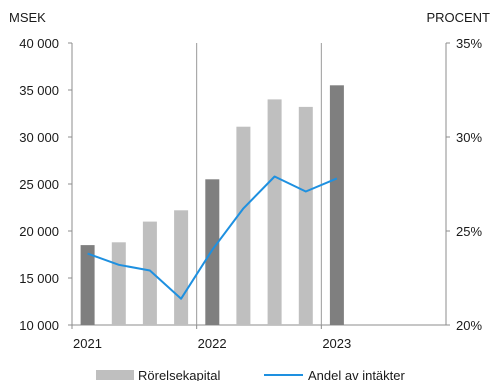  What do you see at coordinates (336, 205) in the screenshot?
I see `bar-2023-q1` at bounding box center [336, 205].